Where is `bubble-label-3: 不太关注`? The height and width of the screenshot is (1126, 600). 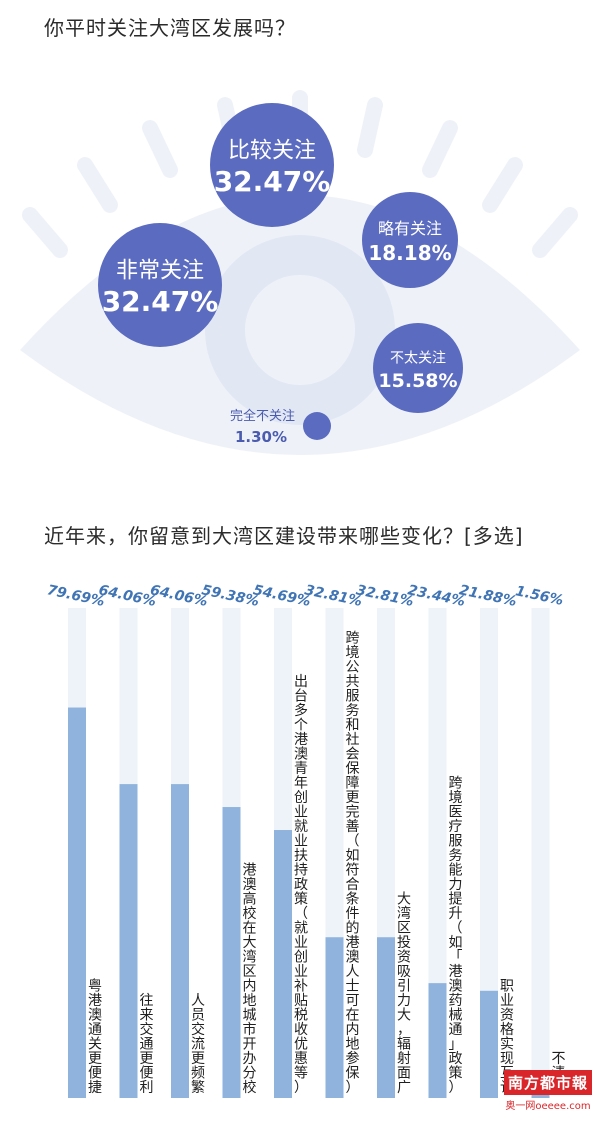 bubble-label-3: 不太关注 is located at coordinates (418, 359).